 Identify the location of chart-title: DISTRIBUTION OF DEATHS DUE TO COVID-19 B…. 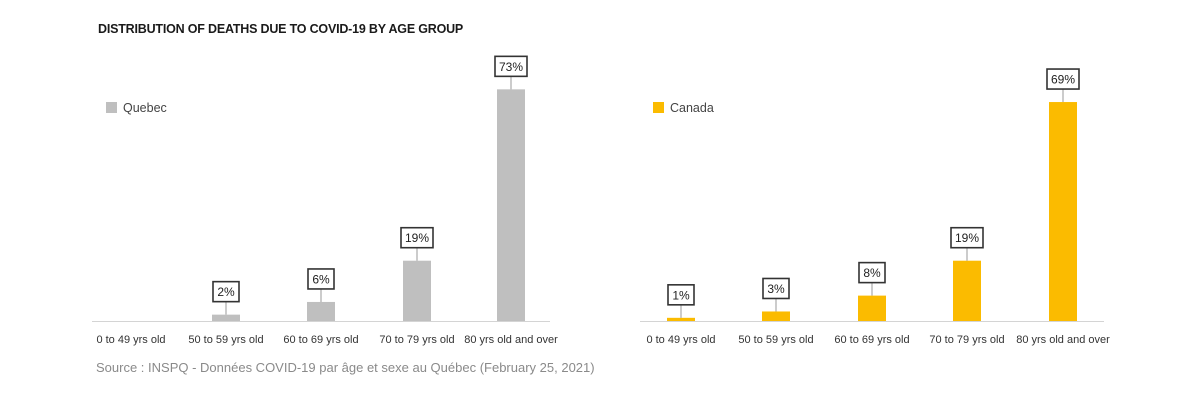
(281, 29).